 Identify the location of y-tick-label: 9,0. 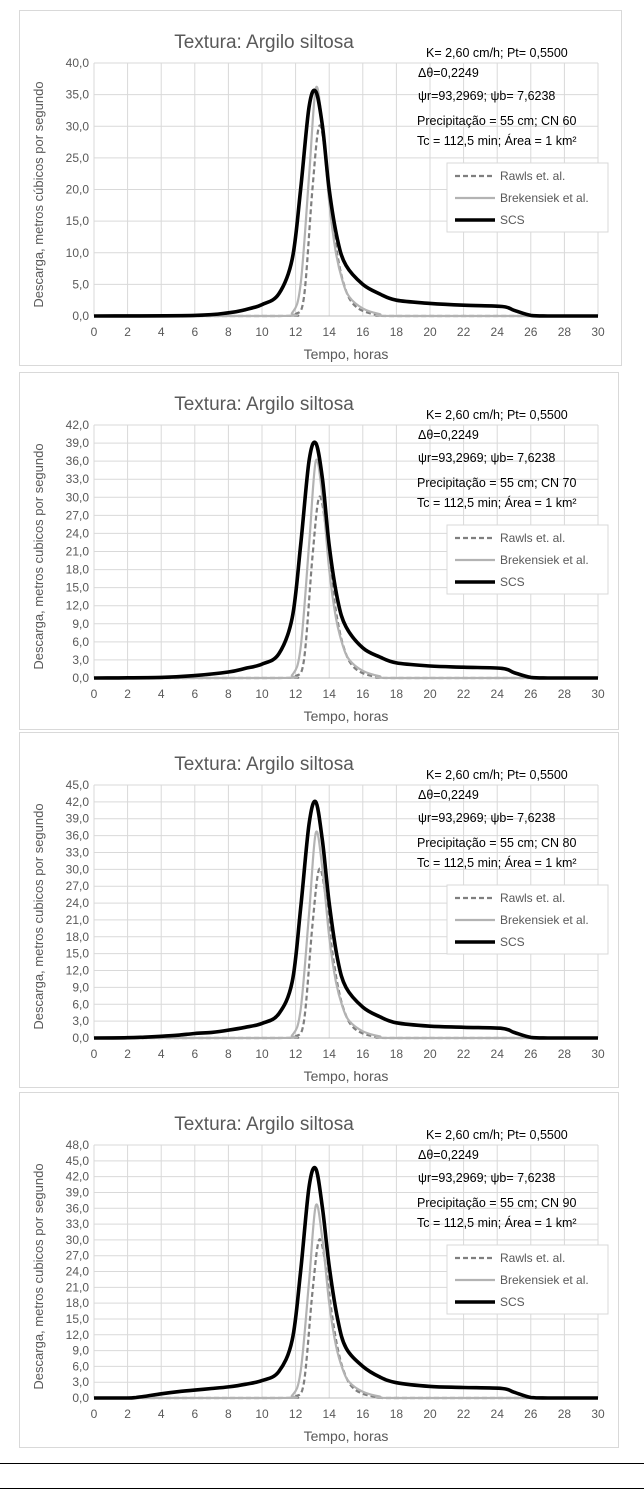
(80, 987).